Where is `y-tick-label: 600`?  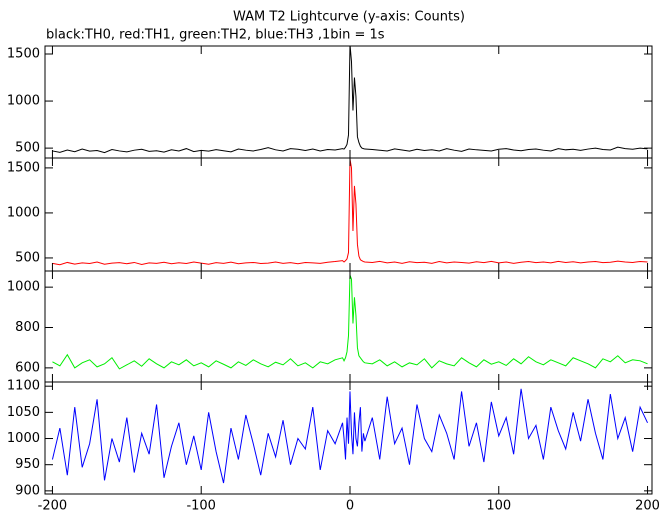
y-tick-label: 600 is located at coordinates (27, 367).